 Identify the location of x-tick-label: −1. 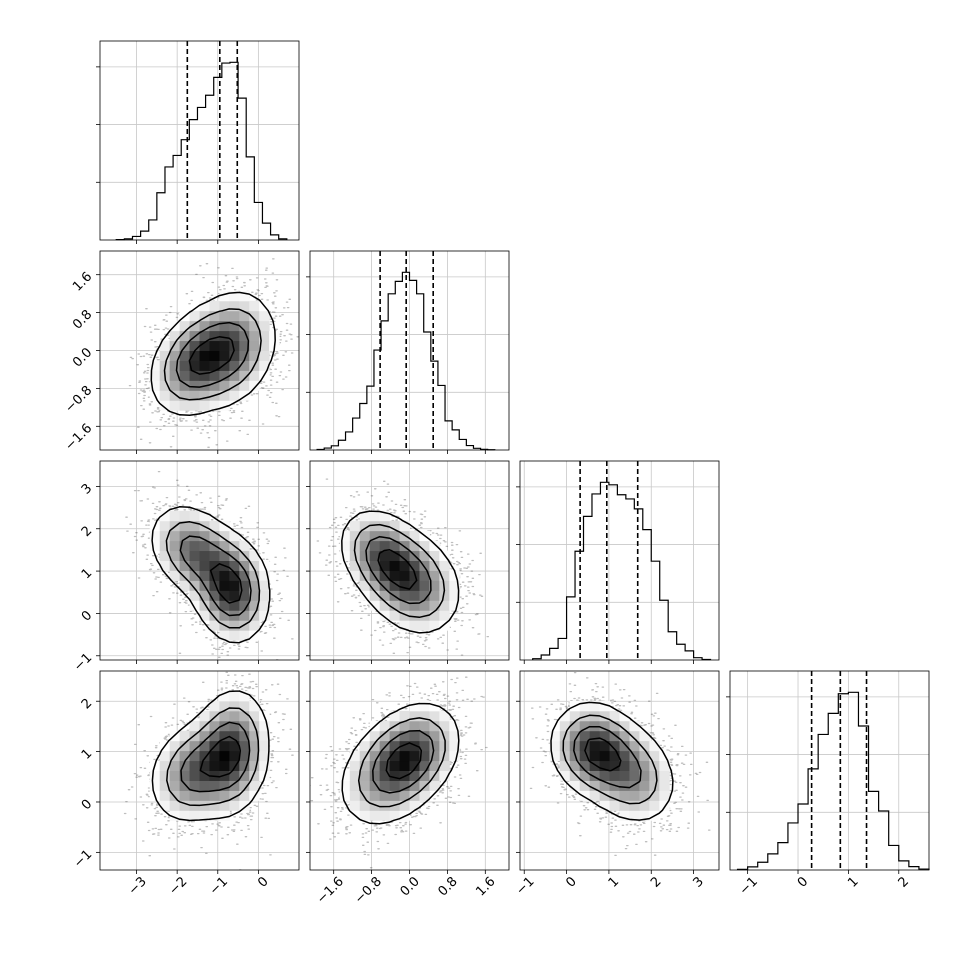
(525, 886).